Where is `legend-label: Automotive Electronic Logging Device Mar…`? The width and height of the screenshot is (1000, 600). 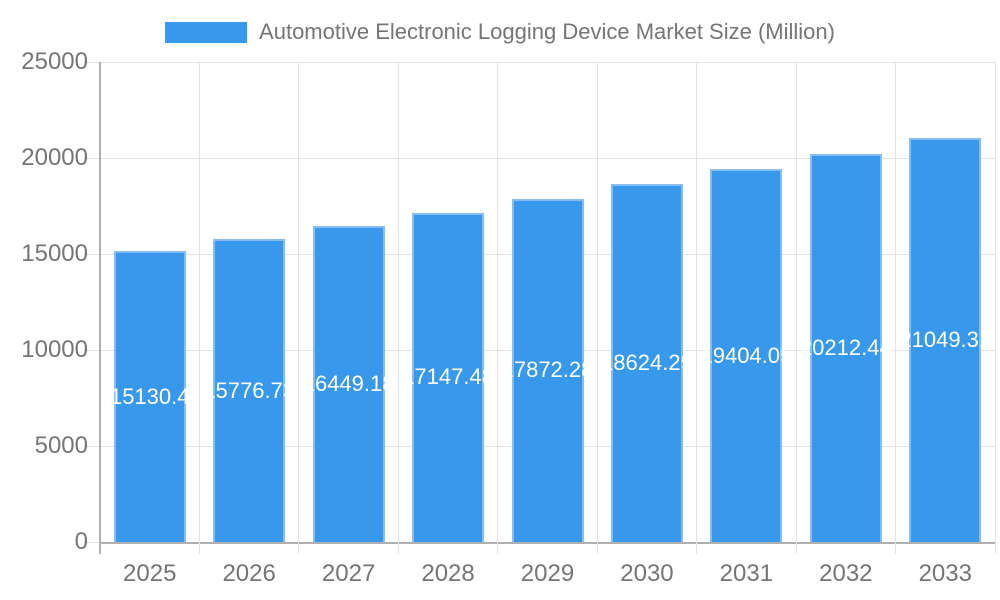
legend-label: Automotive Electronic Logging Device Mar… is located at coordinates (547, 31).